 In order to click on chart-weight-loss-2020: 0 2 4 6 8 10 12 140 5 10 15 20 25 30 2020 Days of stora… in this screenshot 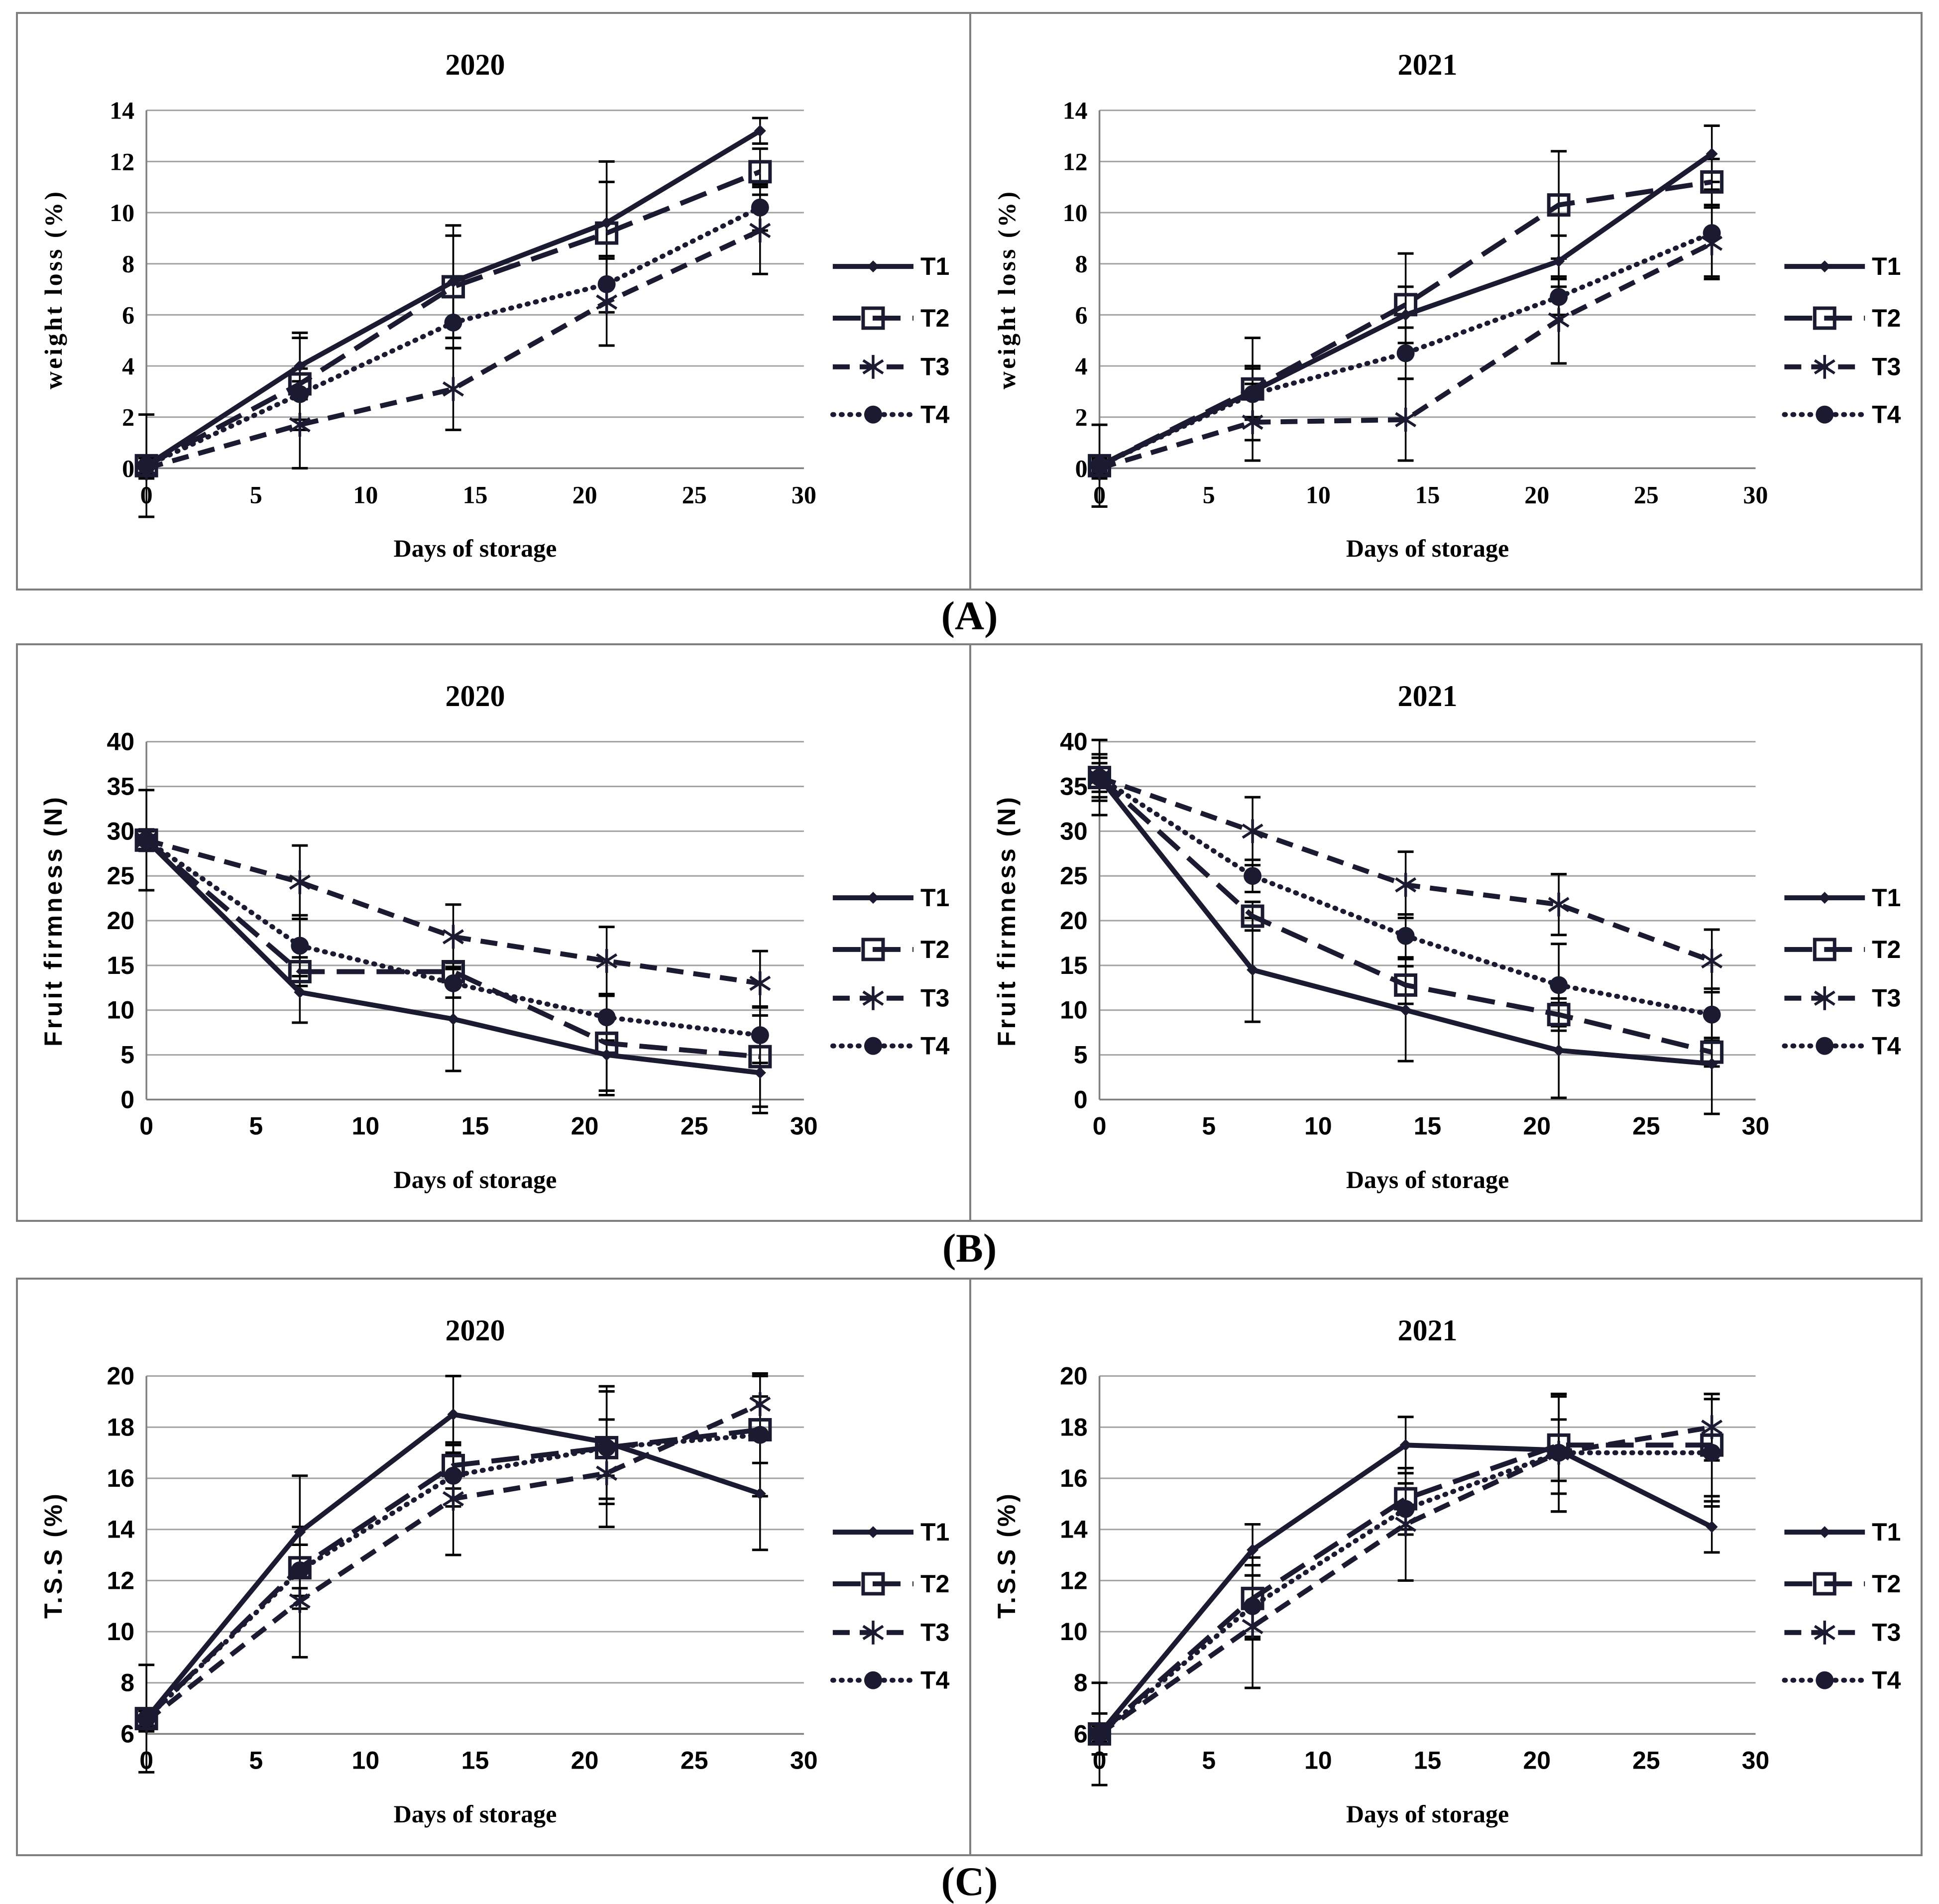, I will do `click(493, 301)`.